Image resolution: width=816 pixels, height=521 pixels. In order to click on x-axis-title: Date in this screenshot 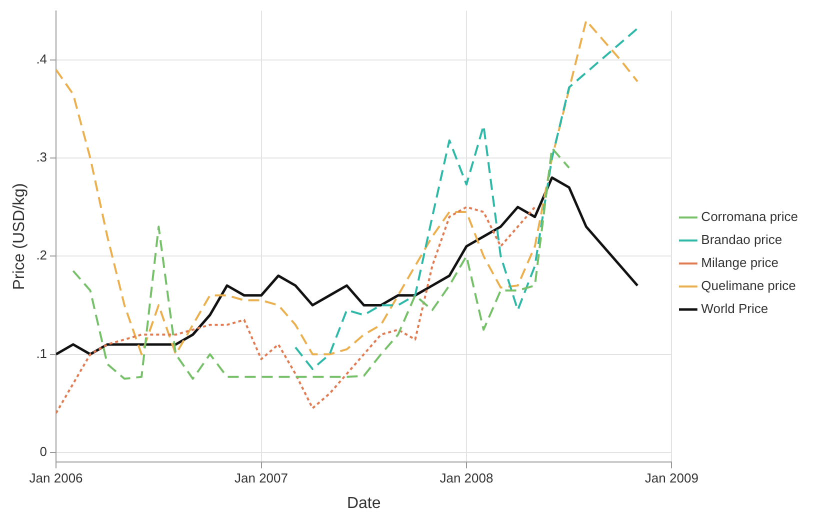, I will do `click(363, 503)`.